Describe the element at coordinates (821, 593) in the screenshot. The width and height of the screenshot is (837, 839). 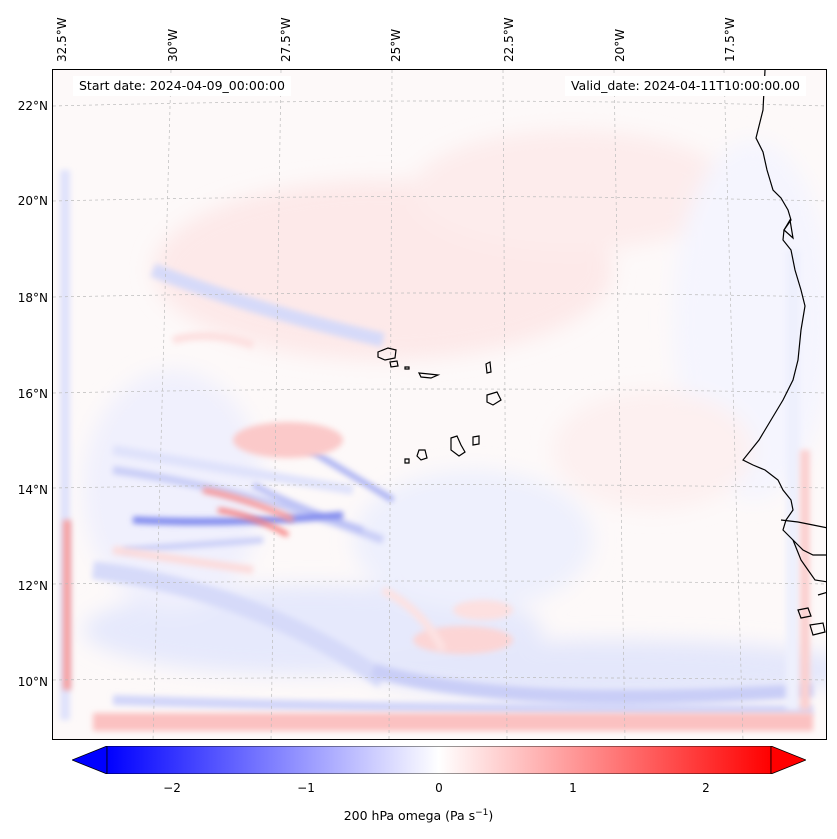
I see `coastline-southern` at that location.